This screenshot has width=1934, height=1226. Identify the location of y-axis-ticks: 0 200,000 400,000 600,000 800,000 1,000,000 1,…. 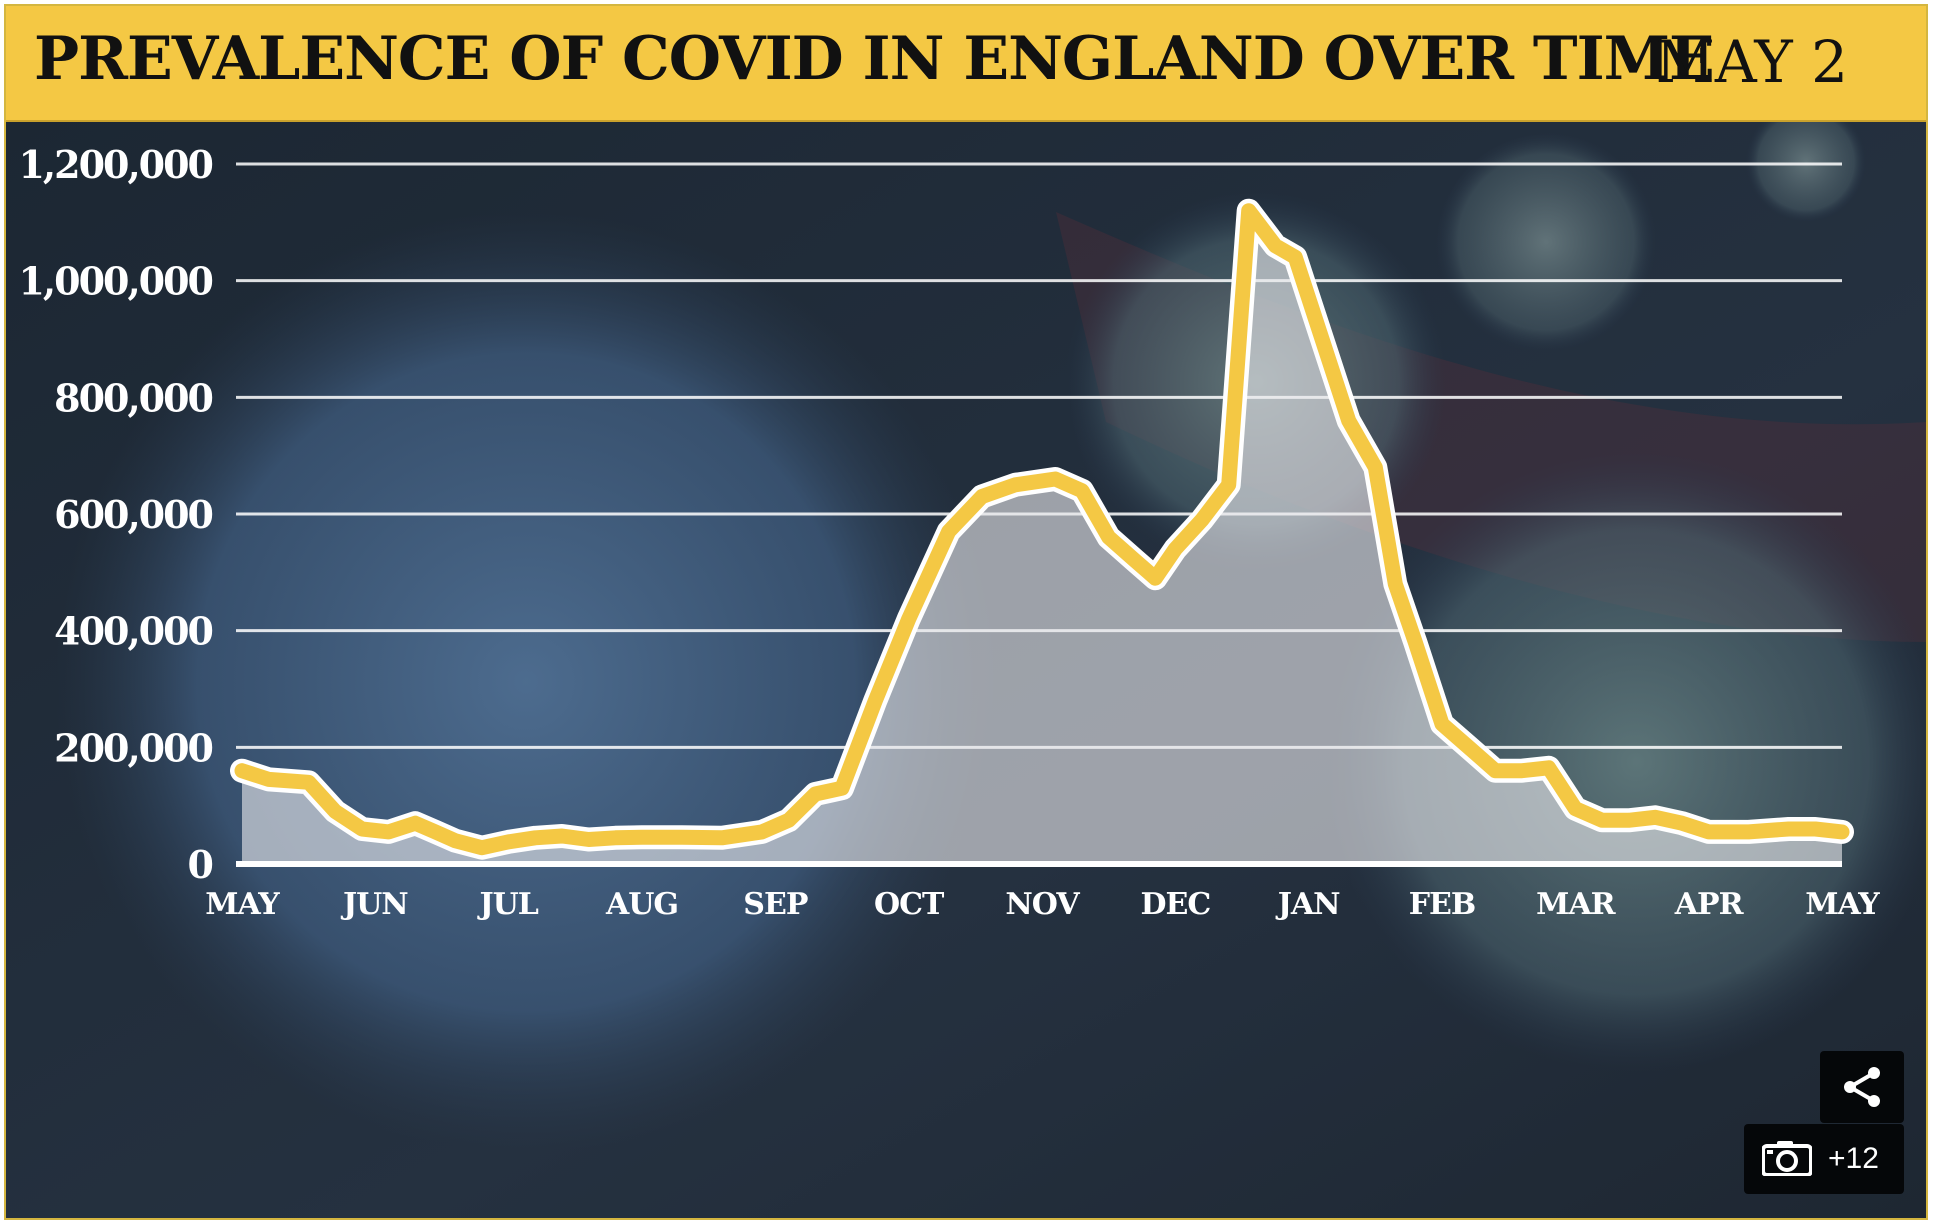
(116, 514).